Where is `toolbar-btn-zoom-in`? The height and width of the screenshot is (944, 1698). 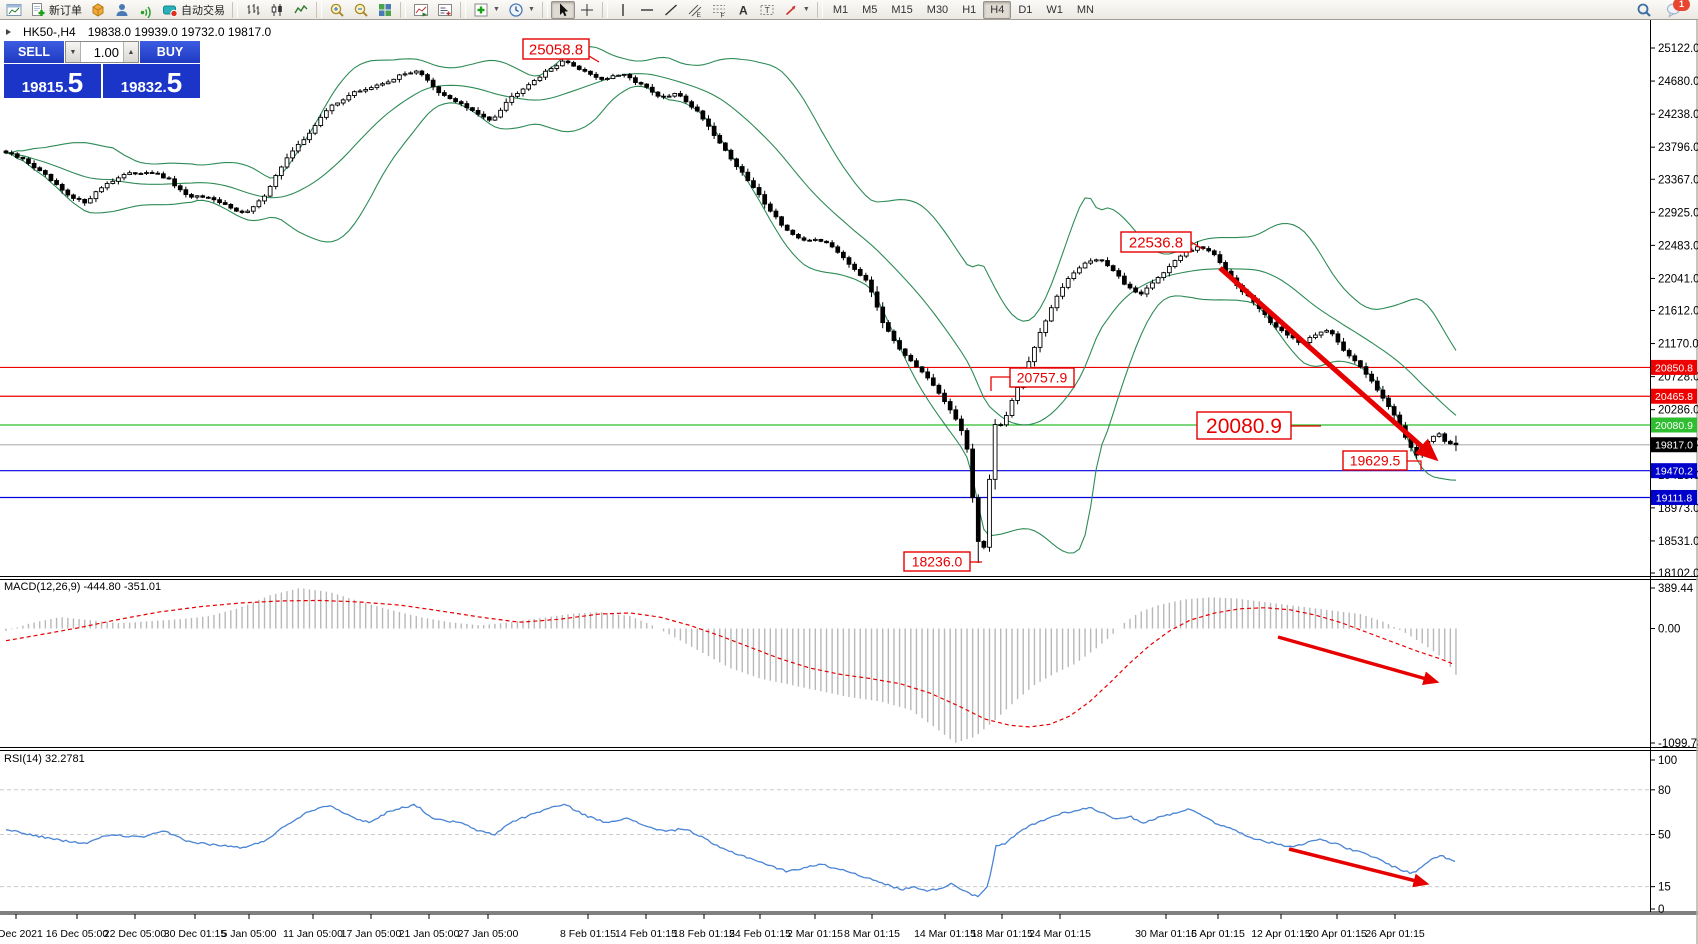 toolbar-btn-zoom-in is located at coordinates (337, 10).